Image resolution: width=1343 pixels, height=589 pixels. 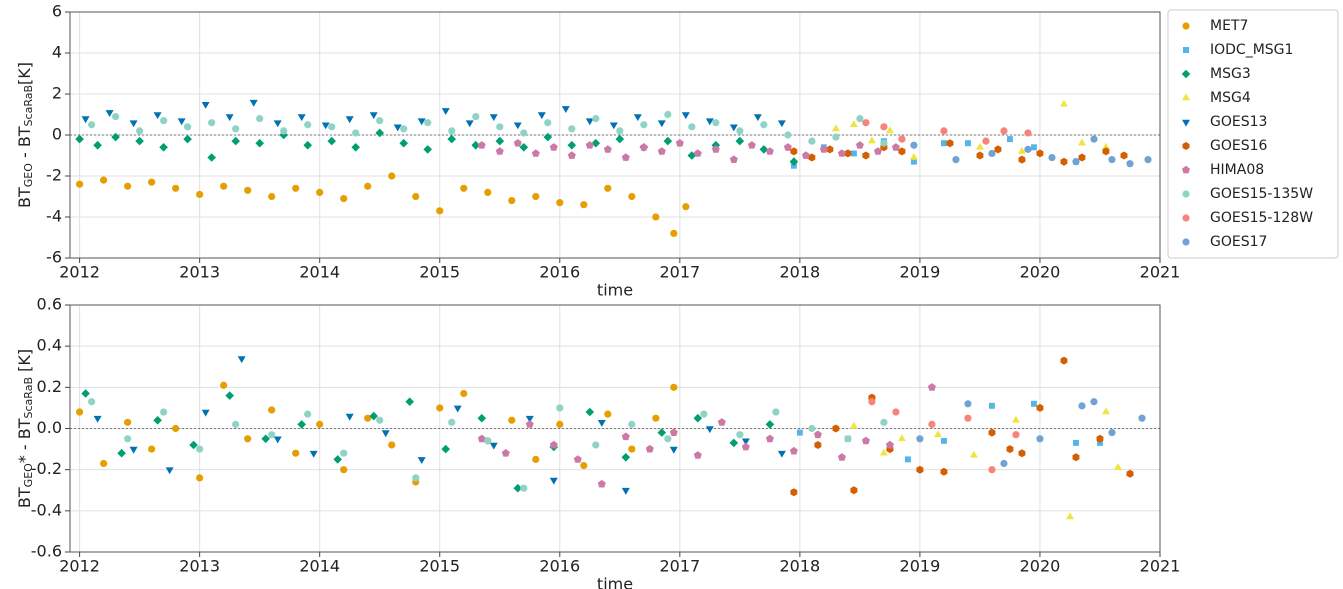 What do you see at coordinates (24, 197) in the screenshot?
I see `y-axis-label-part: BT` at bounding box center [24, 197].